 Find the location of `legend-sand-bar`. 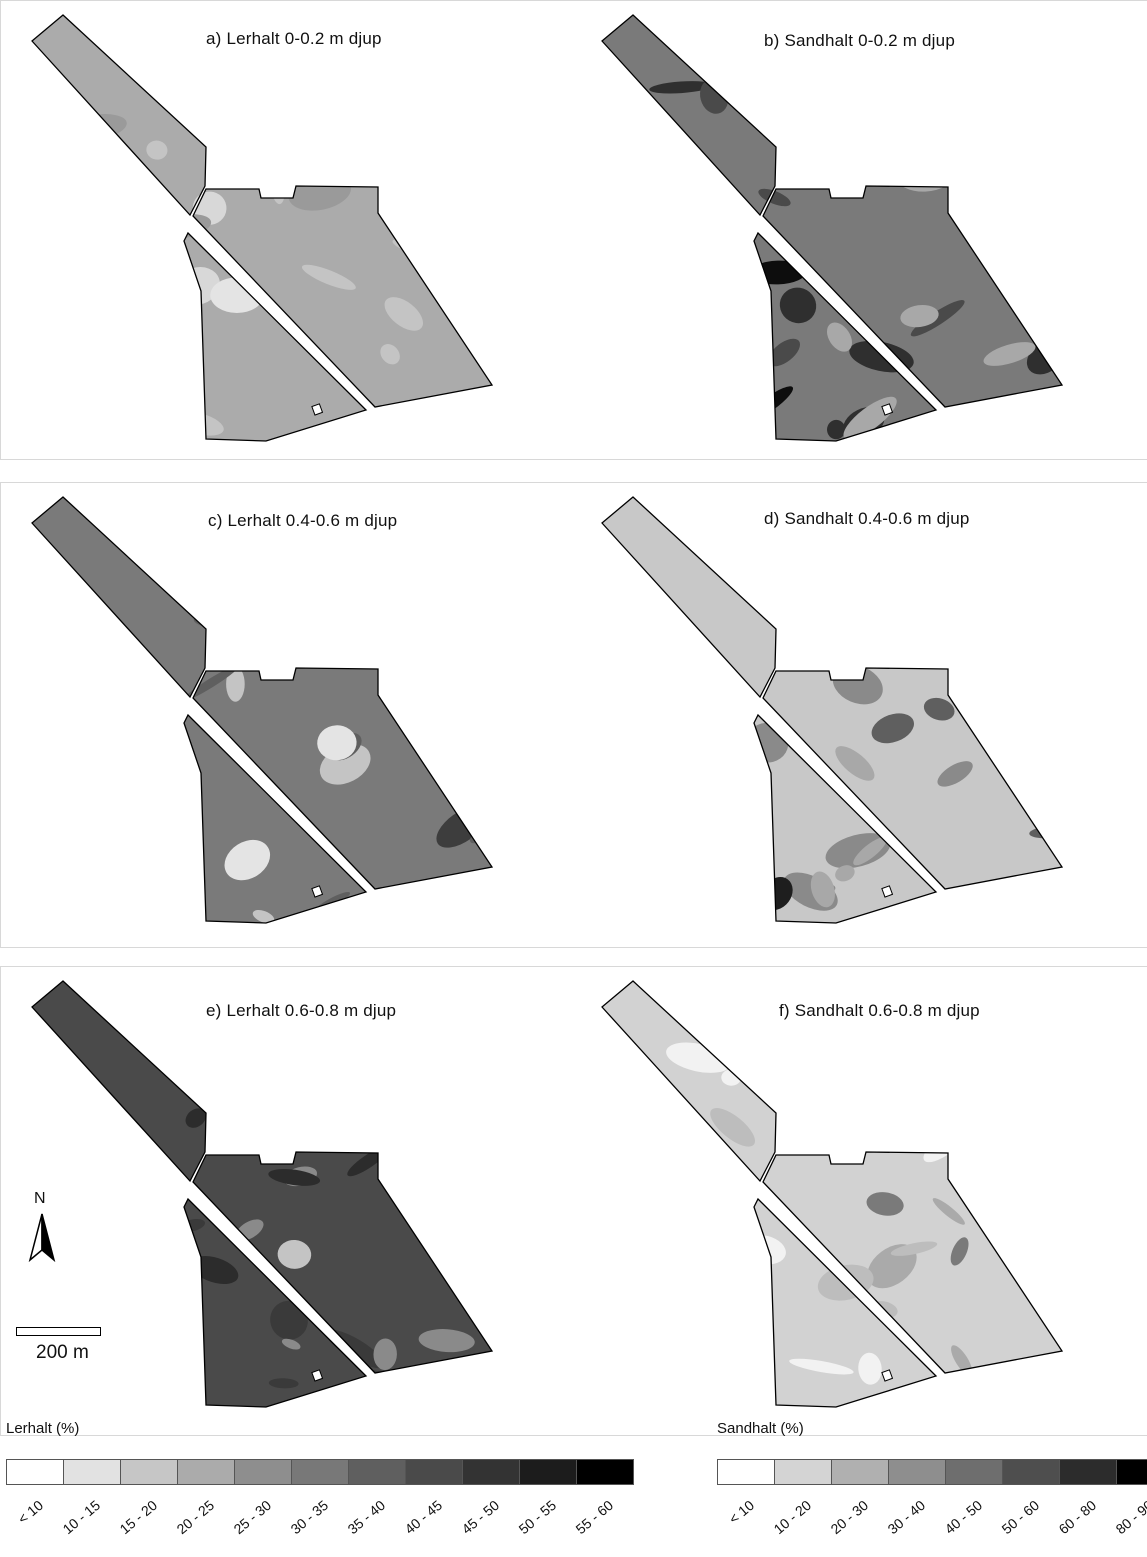

legend-sand-bar is located at coordinates (932, 1472).